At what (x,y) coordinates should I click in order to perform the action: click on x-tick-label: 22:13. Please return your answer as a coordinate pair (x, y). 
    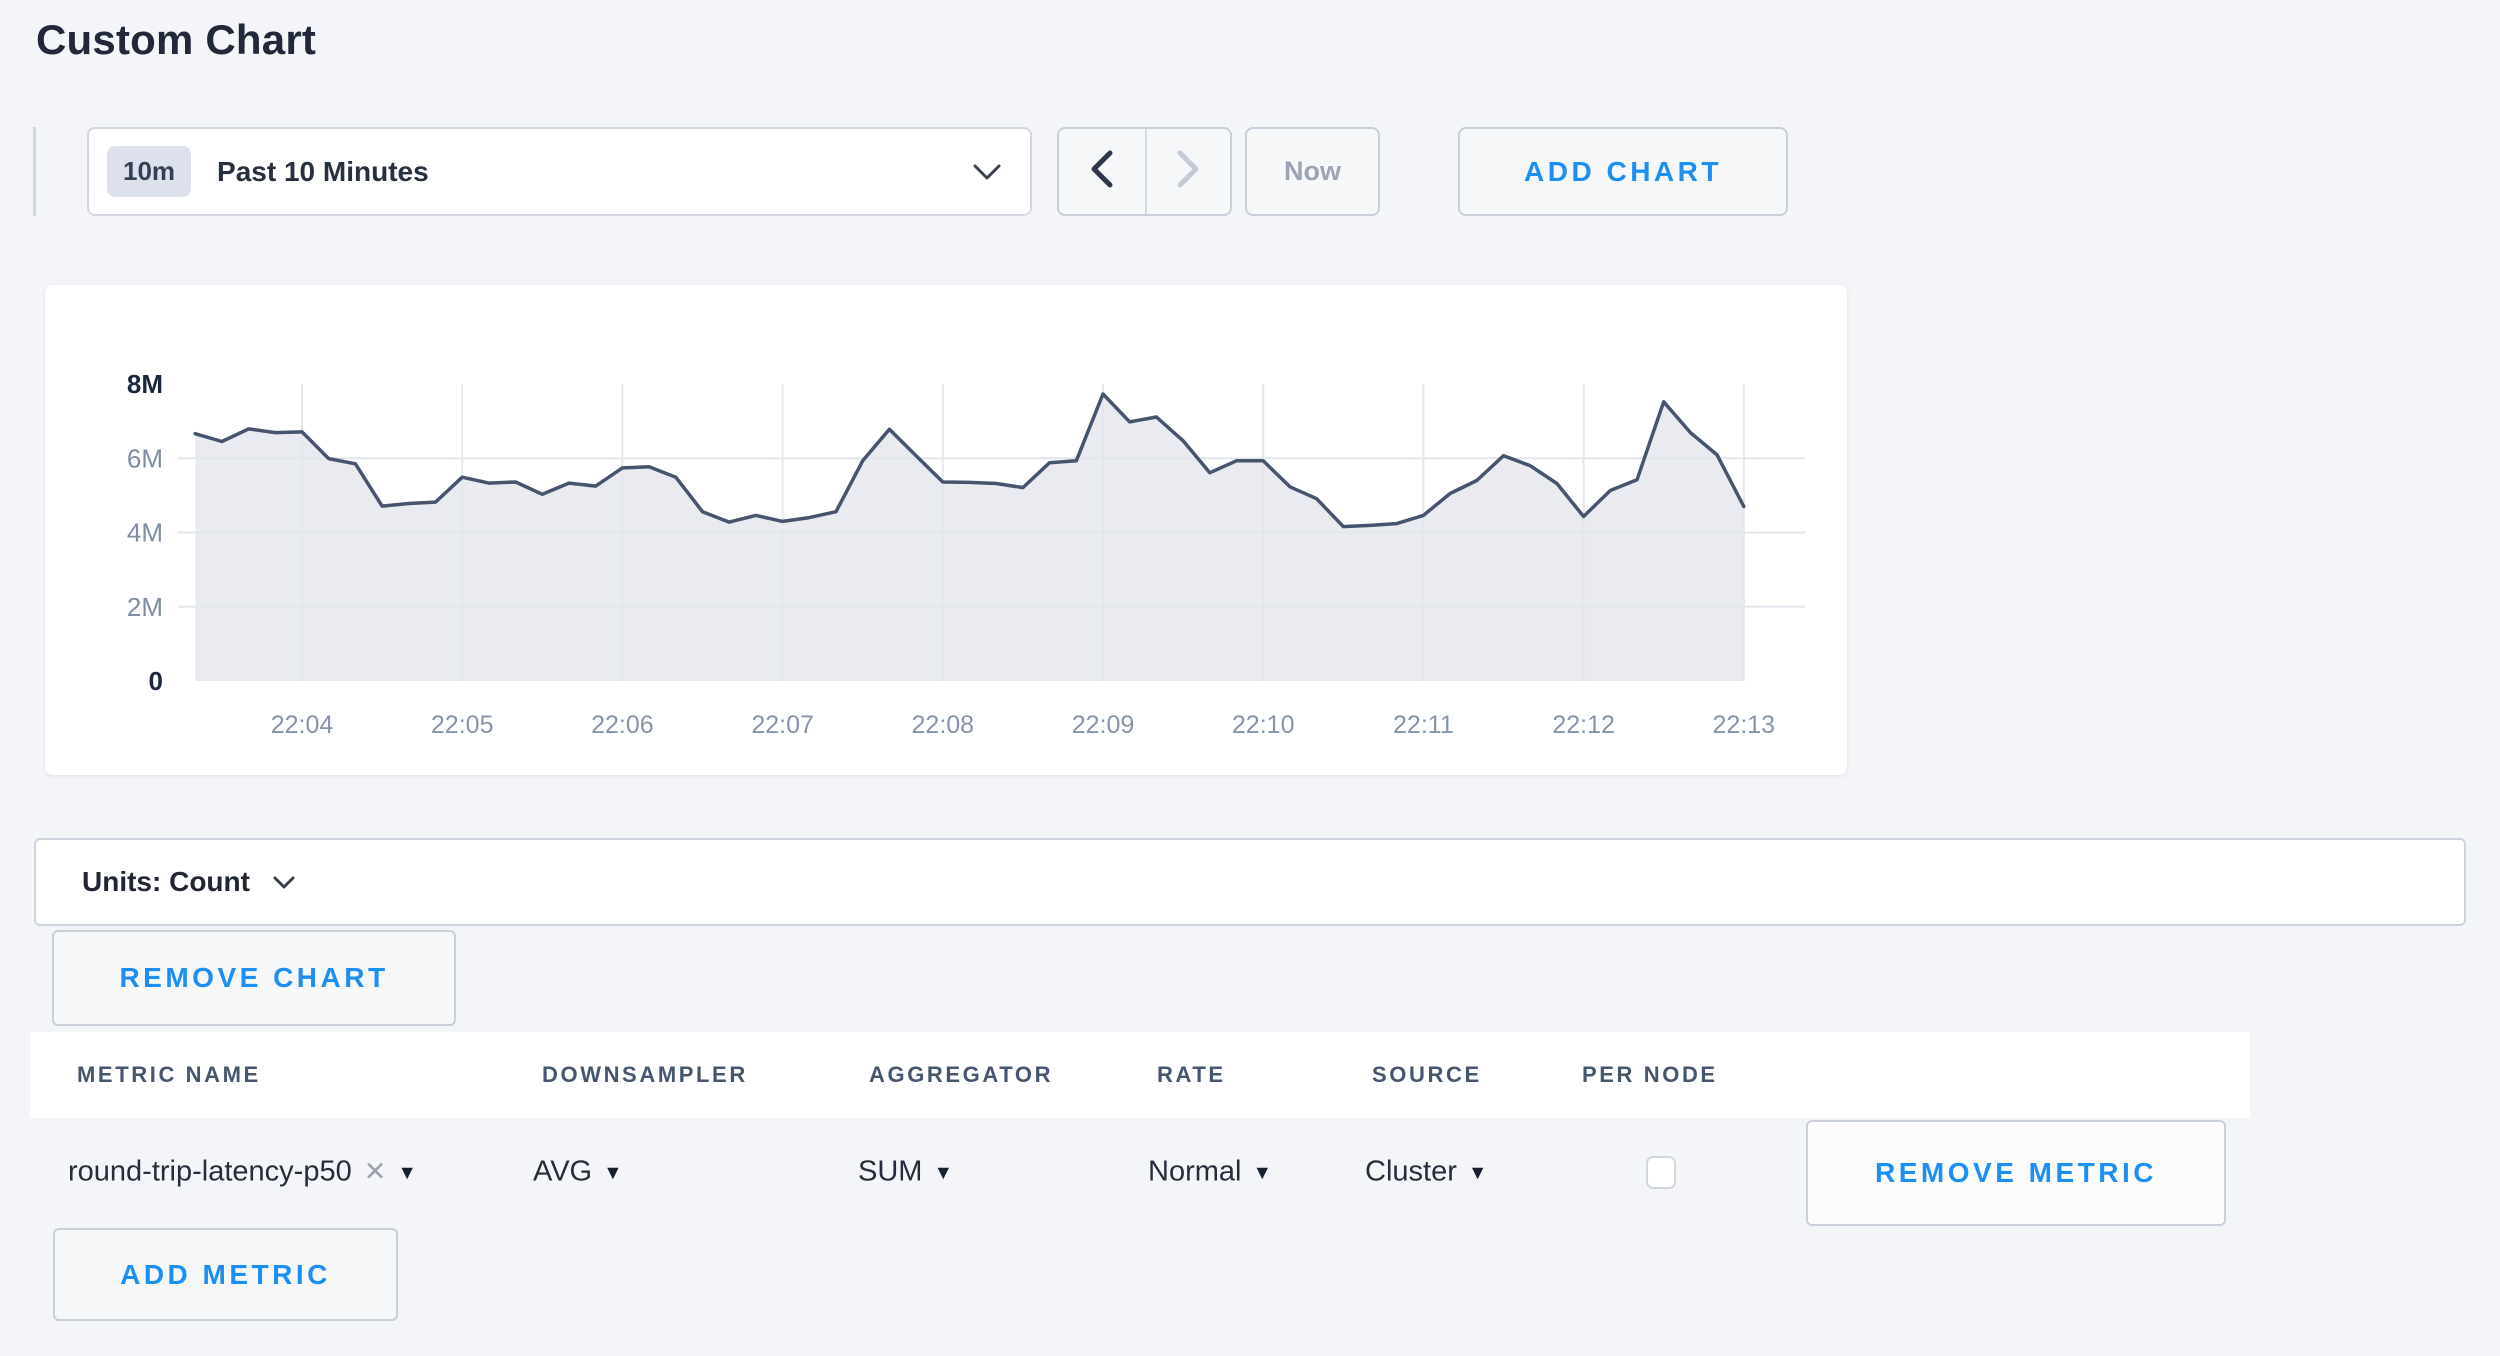
    Looking at the image, I should click on (1744, 725).